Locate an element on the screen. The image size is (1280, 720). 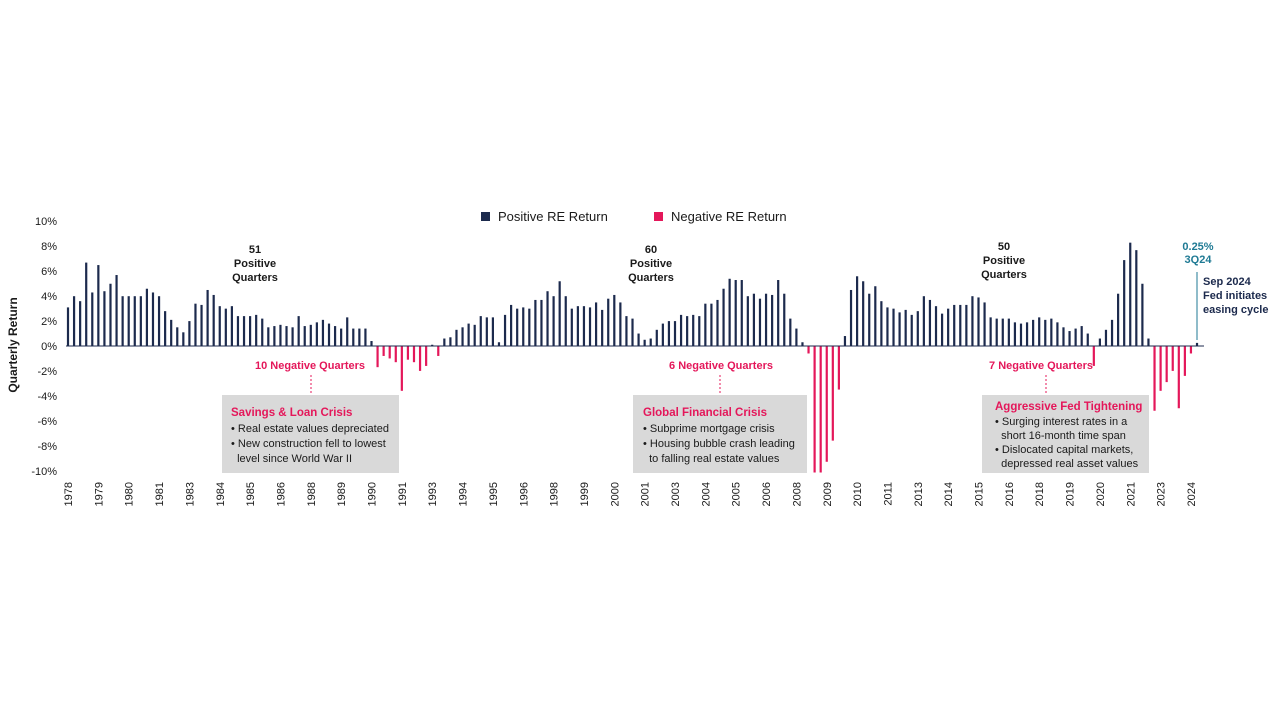
x-tick-label: 2009 is located at coordinates (828, 494).